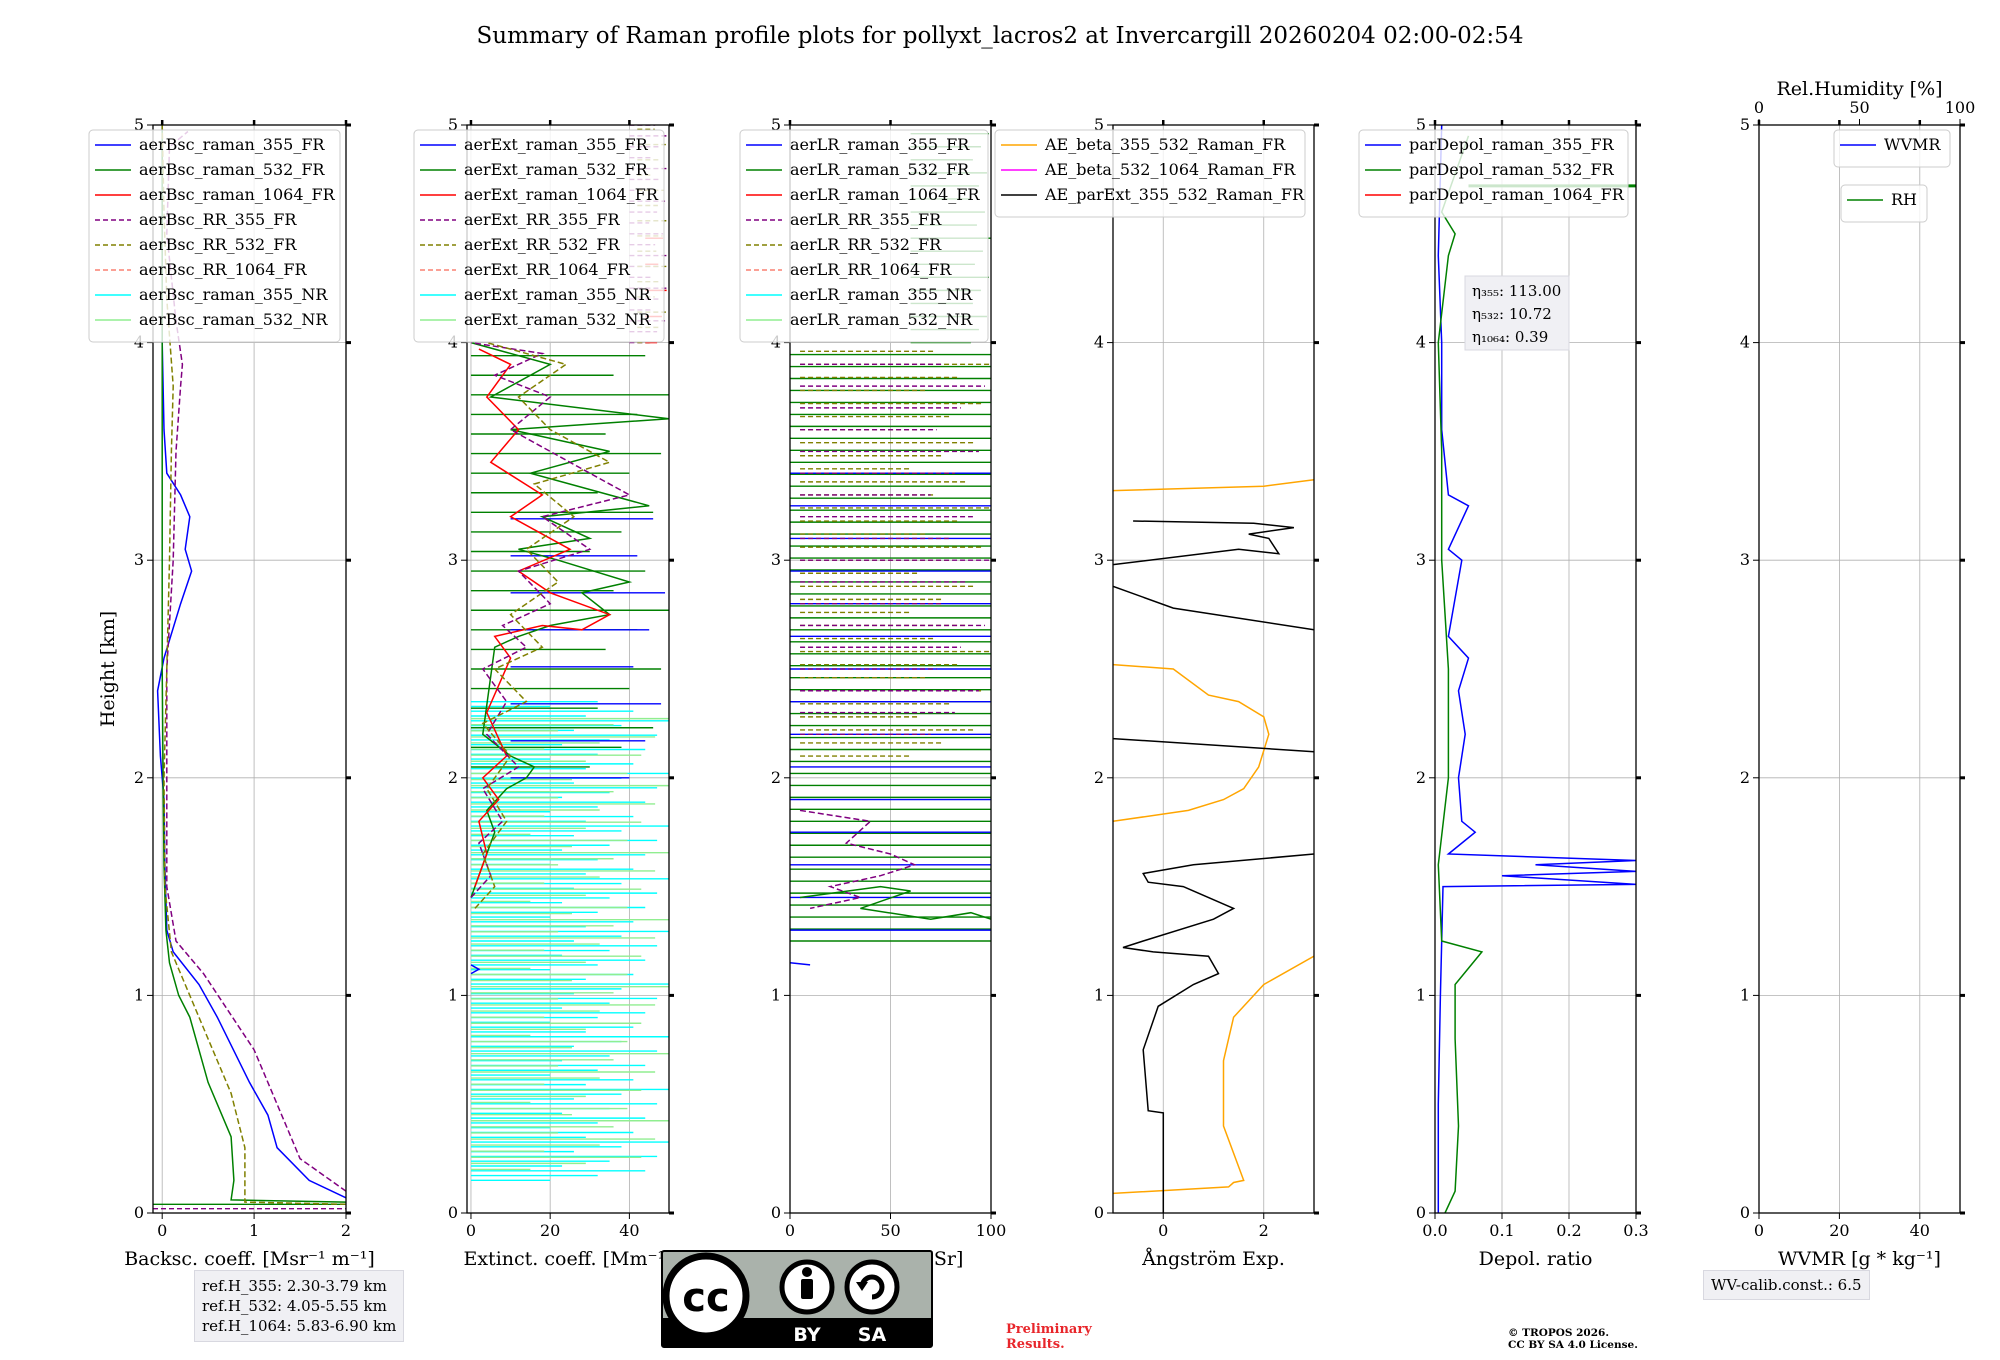  I want to click on series-aerBsc_raman_532_FR, so click(253, 664).